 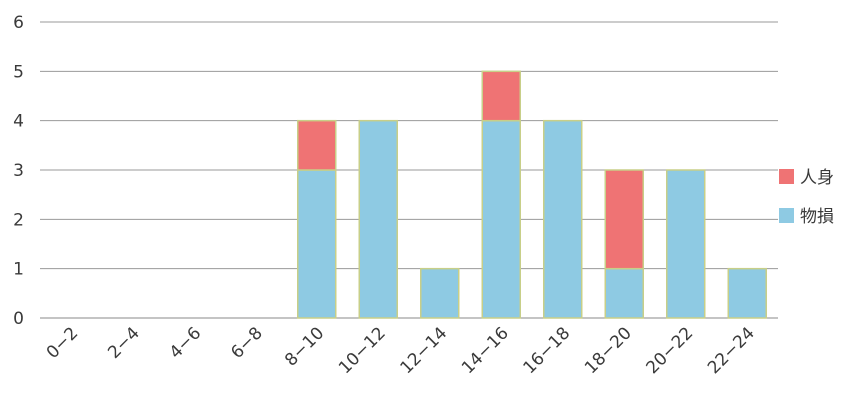 What do you see at coordinates (304, 346) in the screenshot?
I see `x-tick-label: 8−10` at bounding box center [304, 346].